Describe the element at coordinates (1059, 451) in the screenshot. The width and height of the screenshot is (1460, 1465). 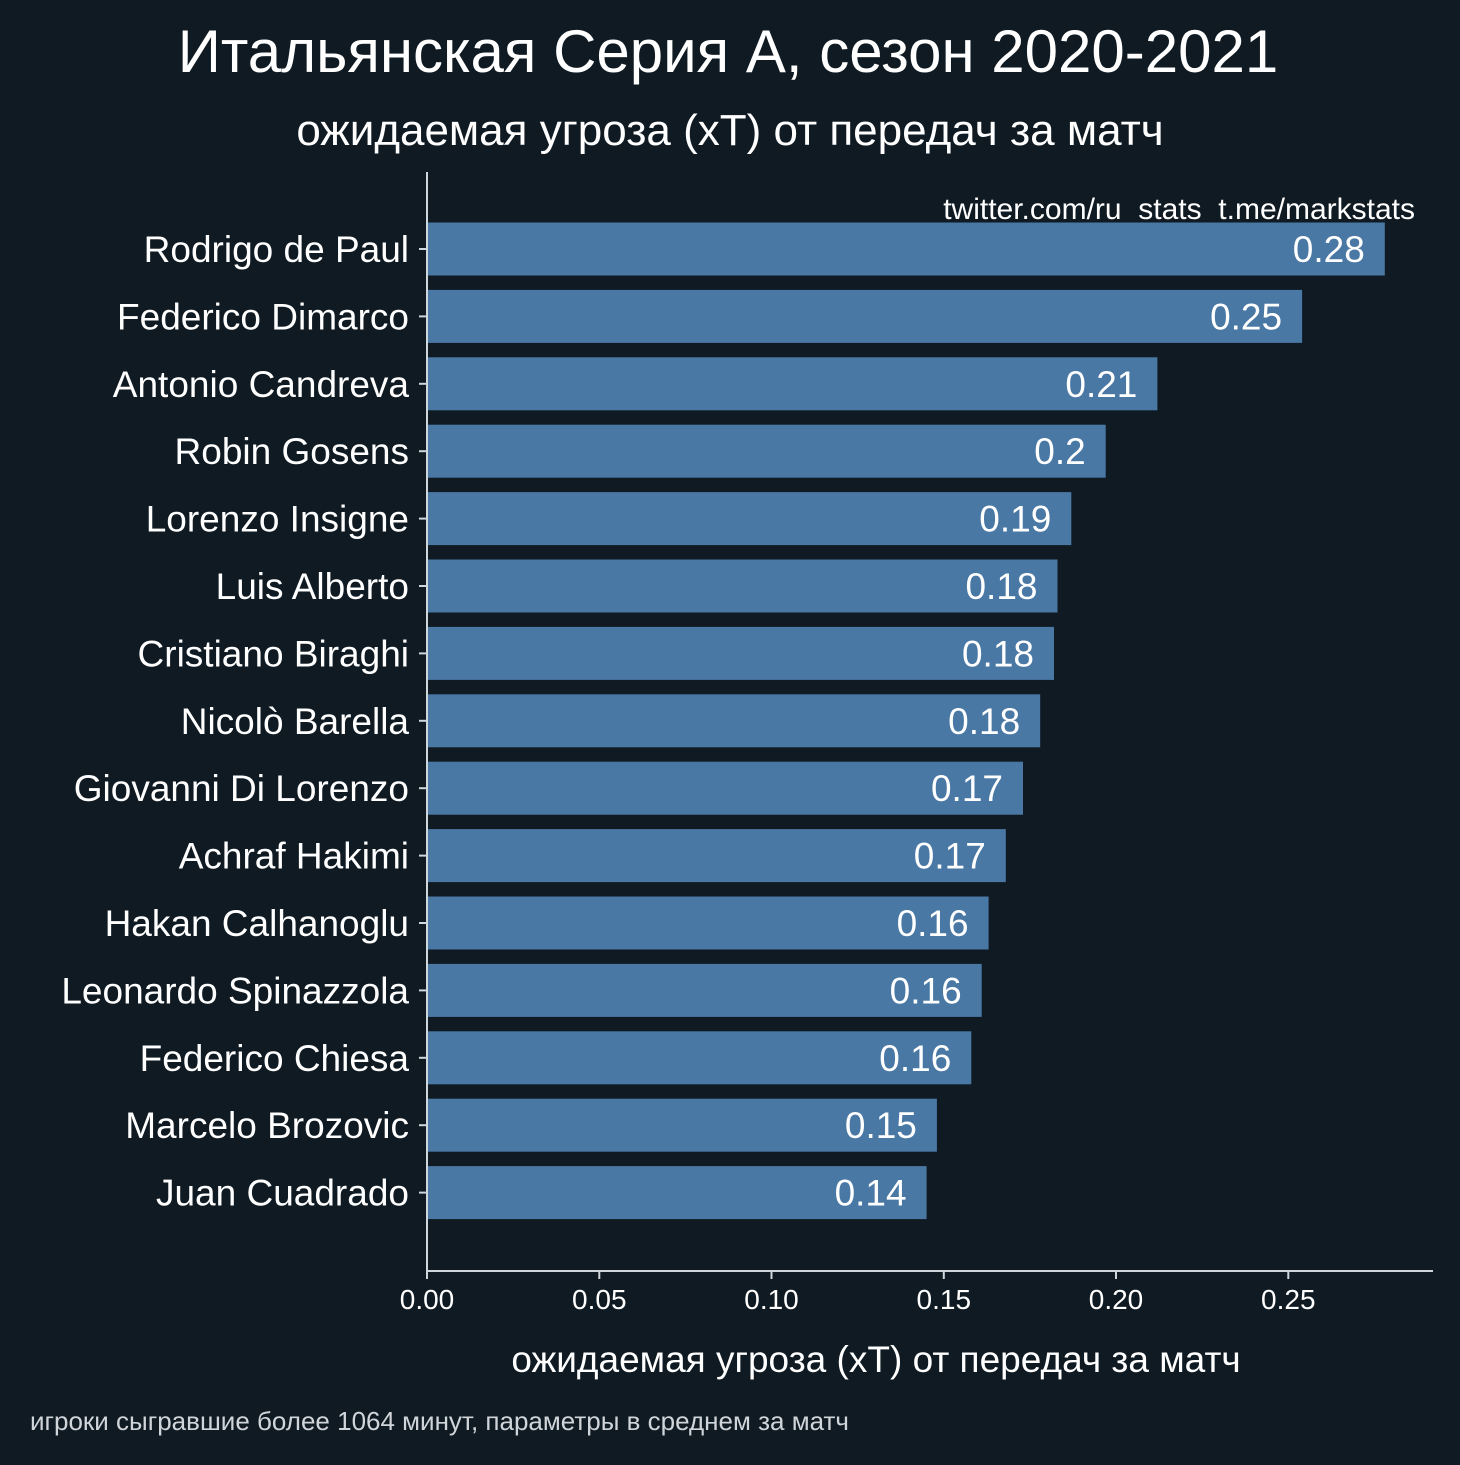
I see `bar-value-label: 0.2` at that location.